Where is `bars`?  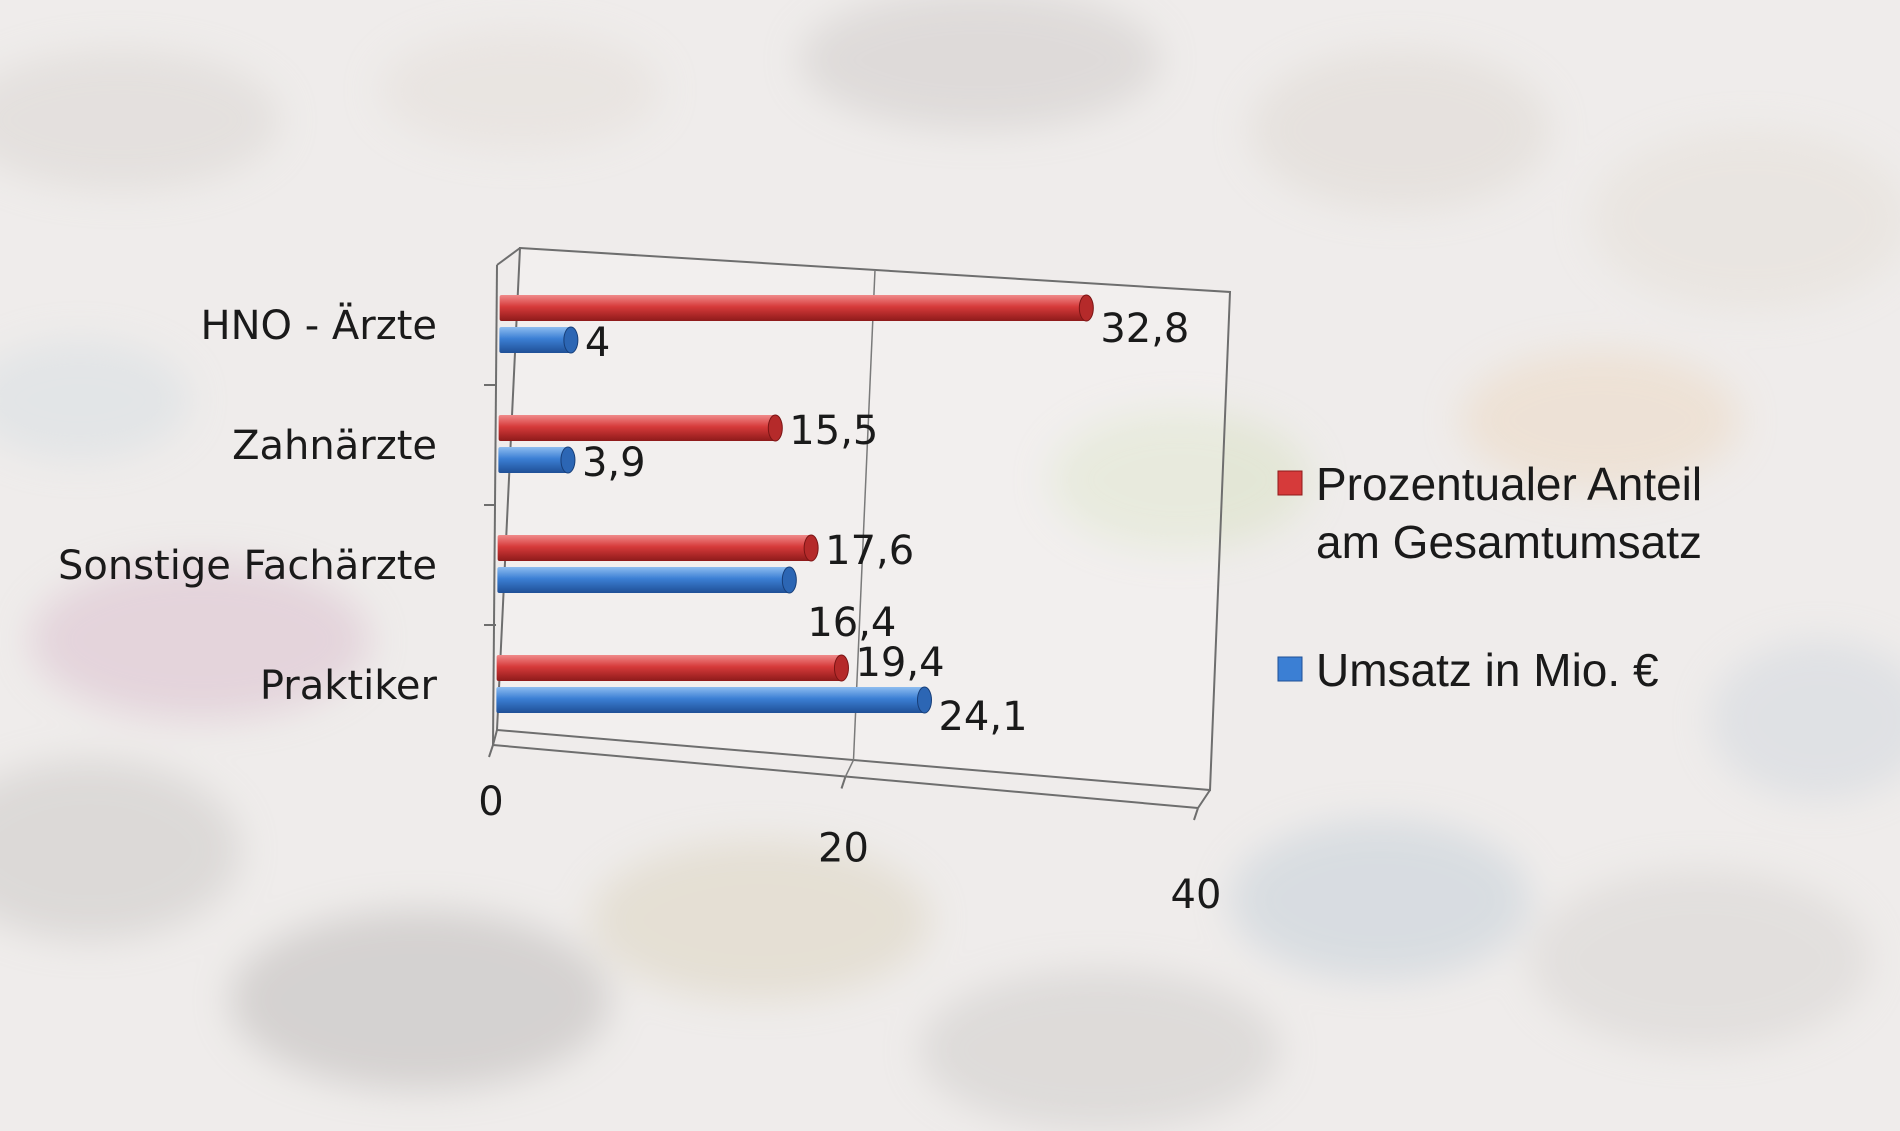 bars is located at coordinates (795, 504).